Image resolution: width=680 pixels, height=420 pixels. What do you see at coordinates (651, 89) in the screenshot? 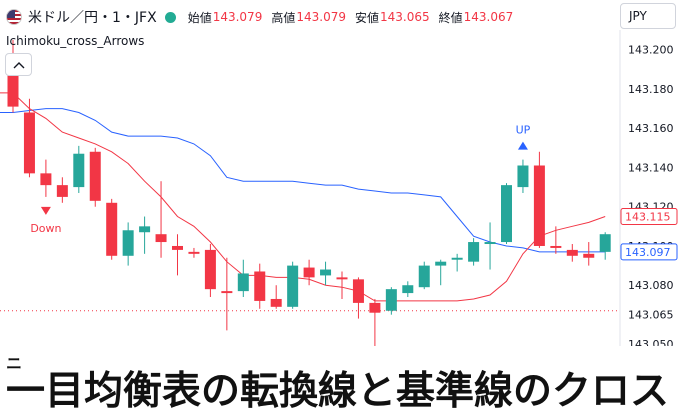
I see `y-tick-label: 143.180` at bounding box center [651, 89].